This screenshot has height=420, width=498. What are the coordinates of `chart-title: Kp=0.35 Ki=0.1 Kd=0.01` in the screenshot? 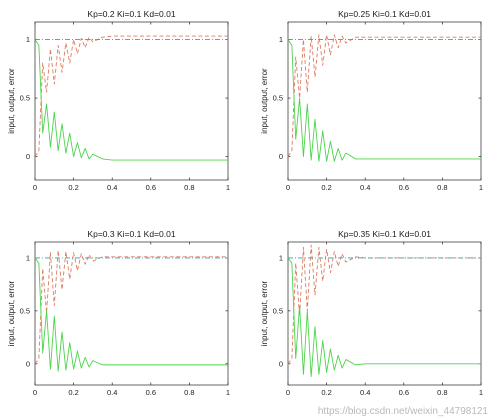 It's located at (384, 234).